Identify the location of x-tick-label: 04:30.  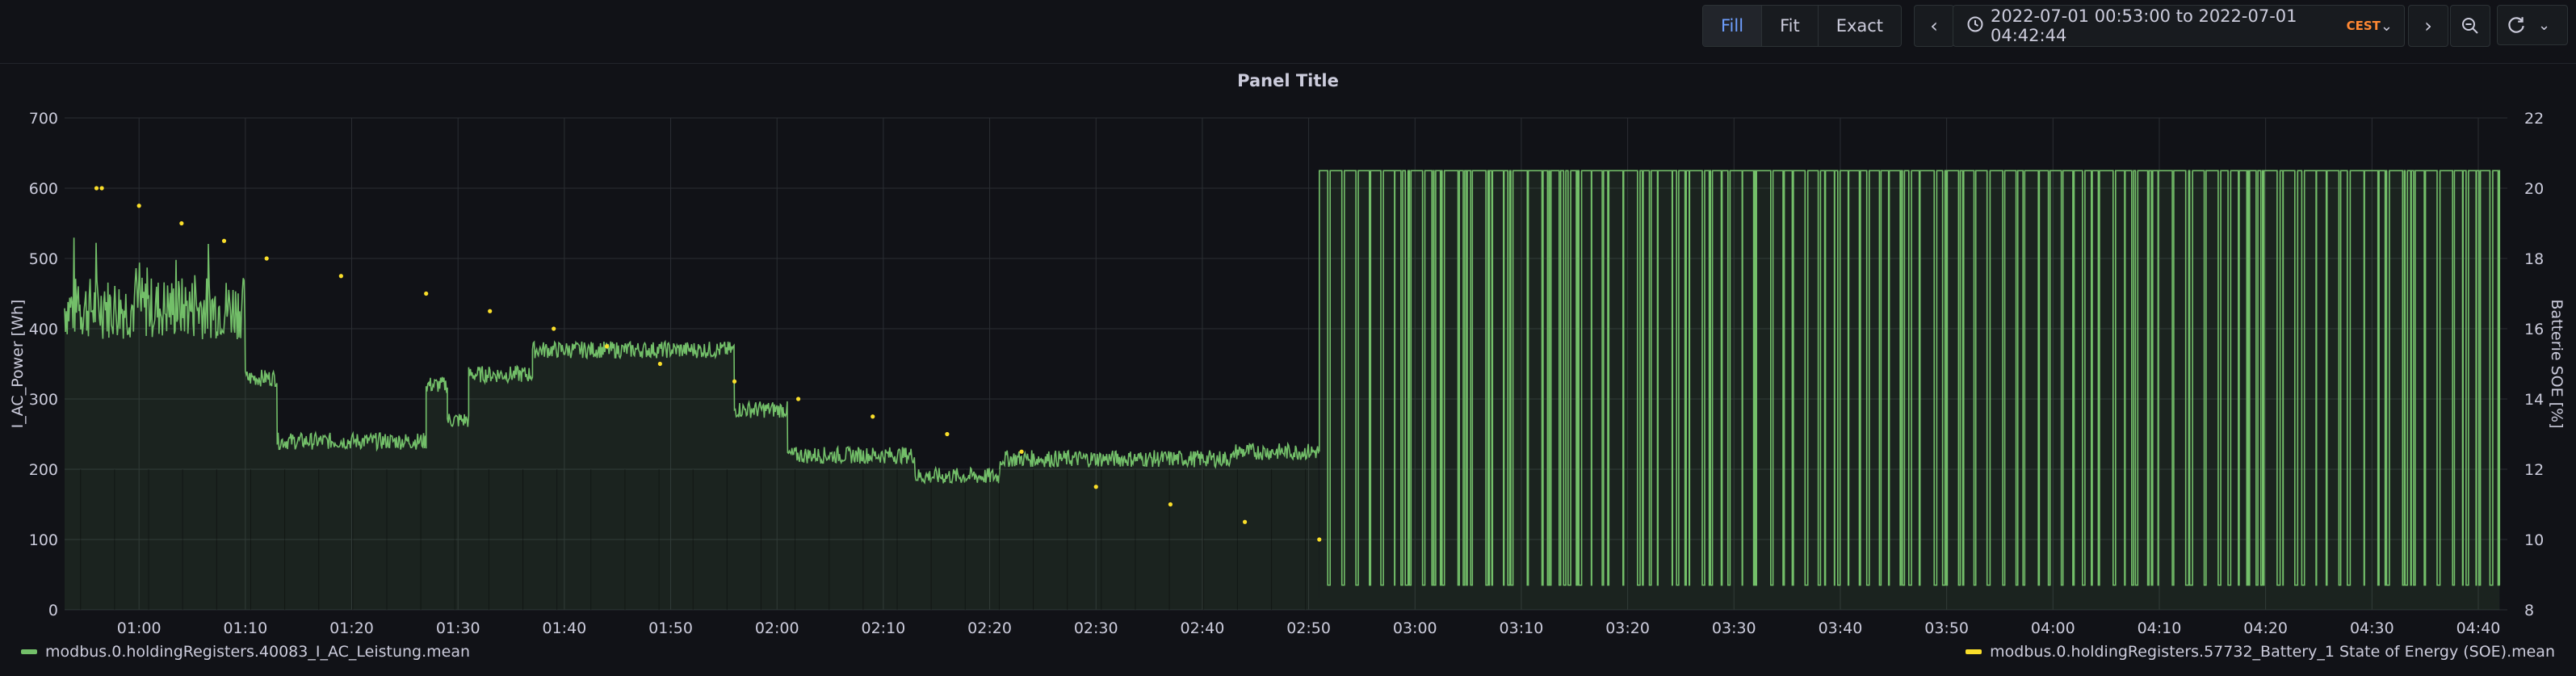
(2372, 628).